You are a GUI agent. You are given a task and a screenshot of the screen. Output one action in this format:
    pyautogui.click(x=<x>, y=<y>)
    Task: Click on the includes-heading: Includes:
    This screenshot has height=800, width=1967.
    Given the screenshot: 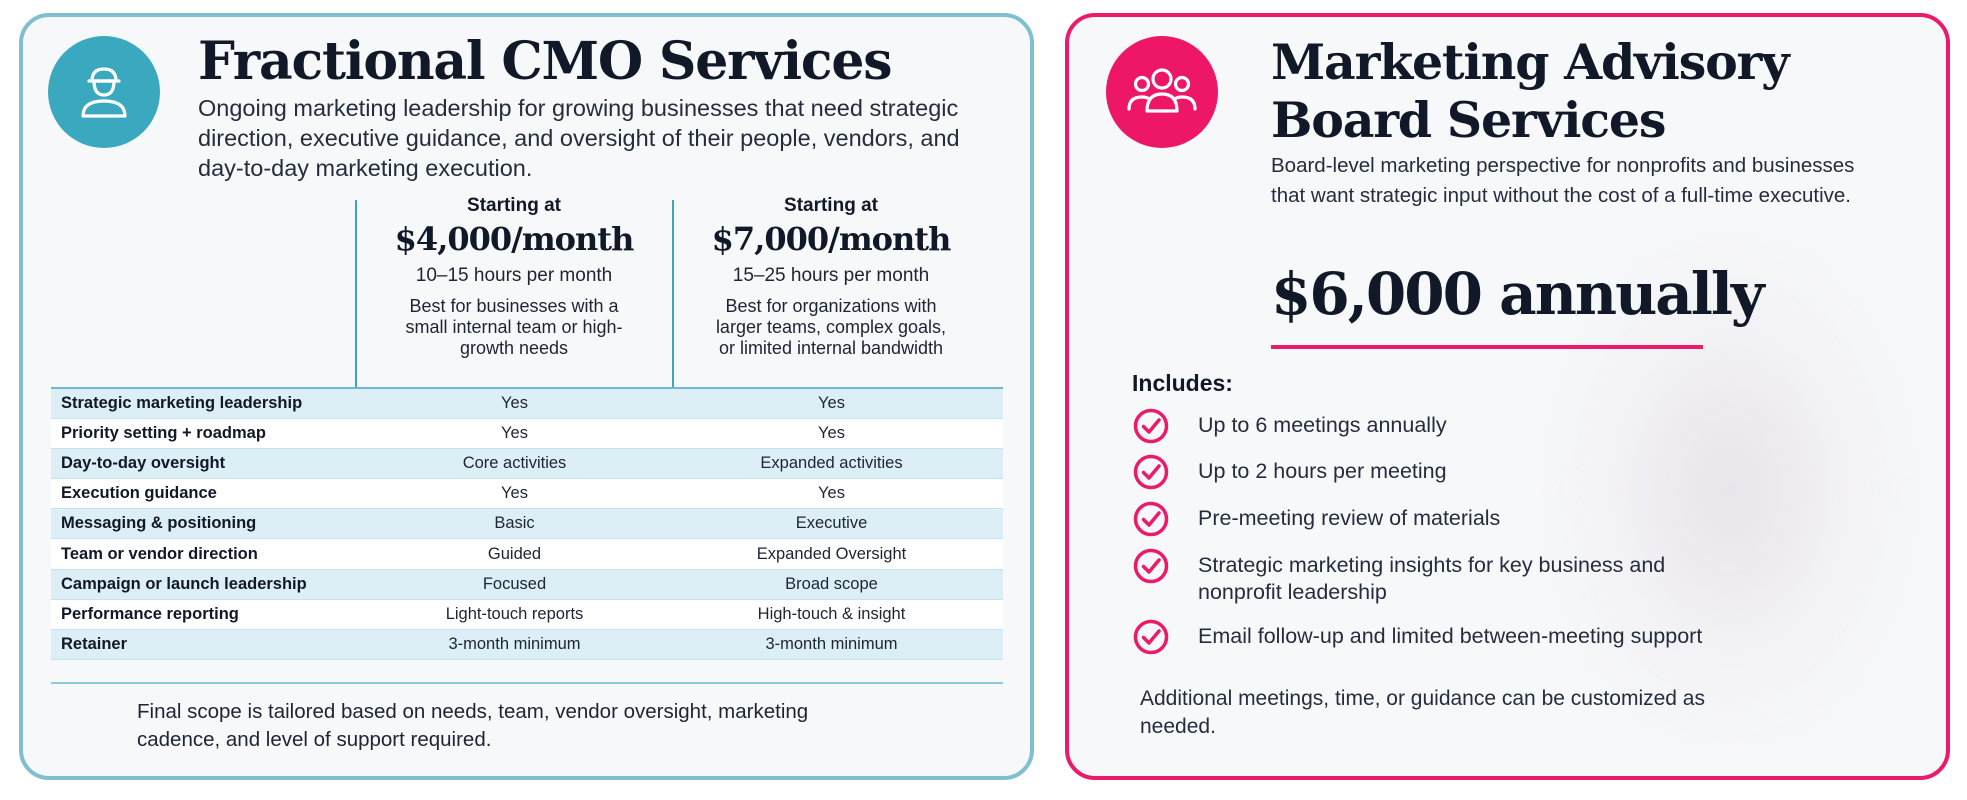 What is the action you would take?
    pyautogui.click(x=1182, y=383)
    